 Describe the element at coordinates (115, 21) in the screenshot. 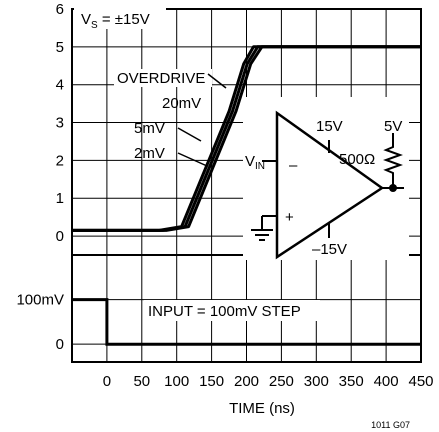

I see `supply-voltage-label: VS = ±15V` at that location.